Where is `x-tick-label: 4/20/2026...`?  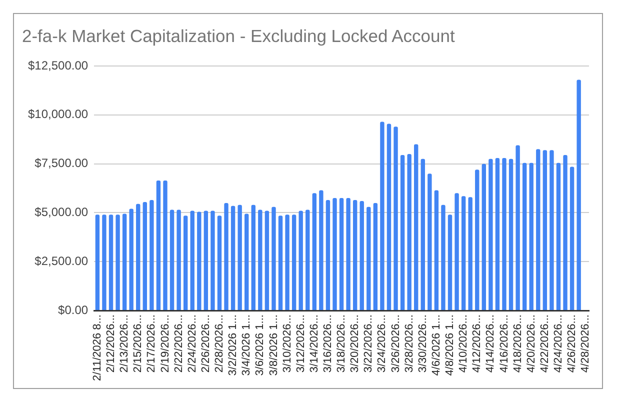
x-tick-label: 4/20/2026... is located at coordinates (531, 343).